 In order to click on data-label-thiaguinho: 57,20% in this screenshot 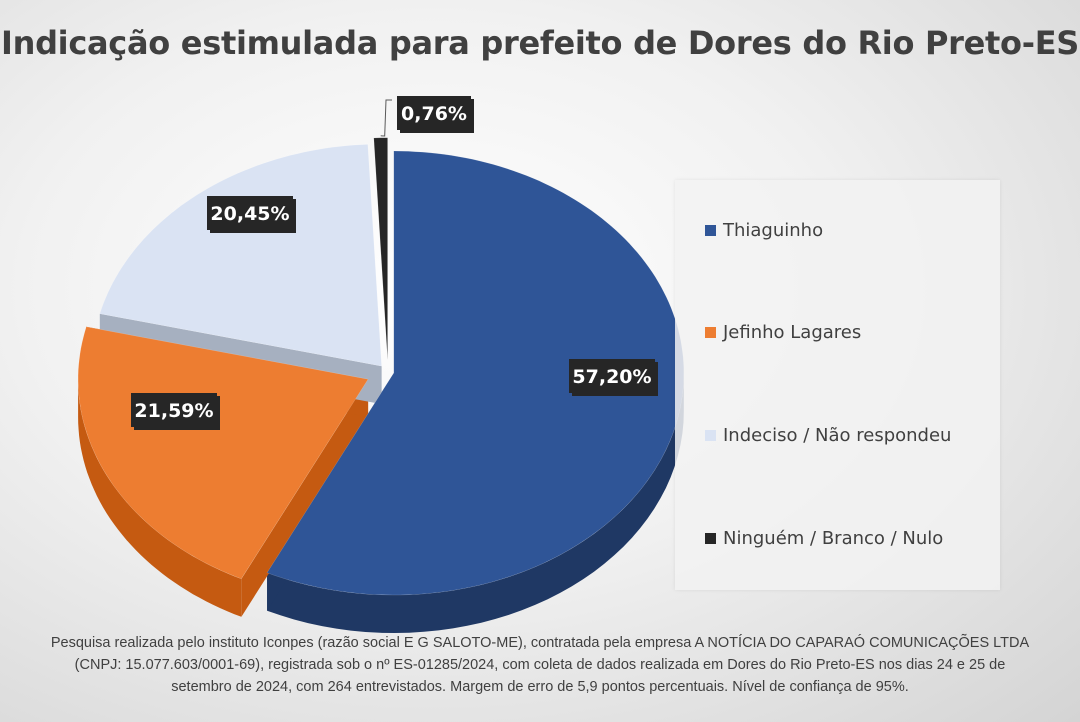, I will do `click(613, 377)`.